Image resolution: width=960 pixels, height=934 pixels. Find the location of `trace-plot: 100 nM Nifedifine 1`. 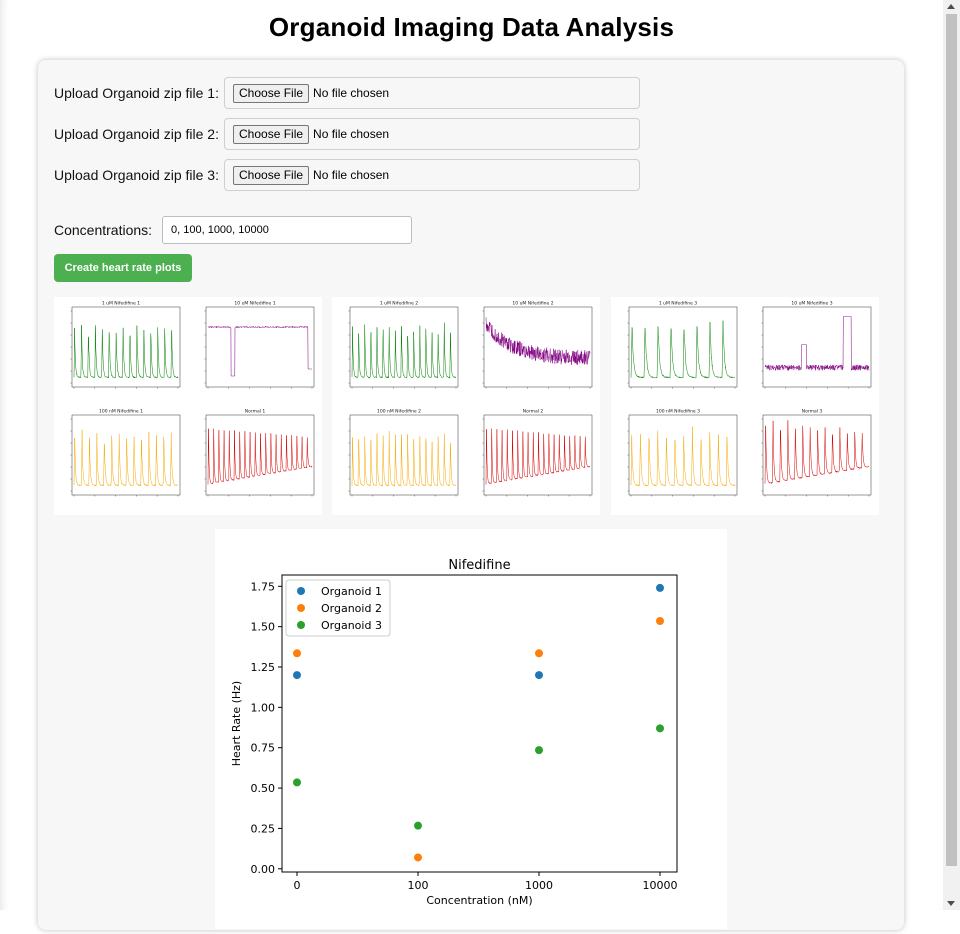

trace-plot: 100 nM Nifedifine 1 is located at coordinates (125, 453).